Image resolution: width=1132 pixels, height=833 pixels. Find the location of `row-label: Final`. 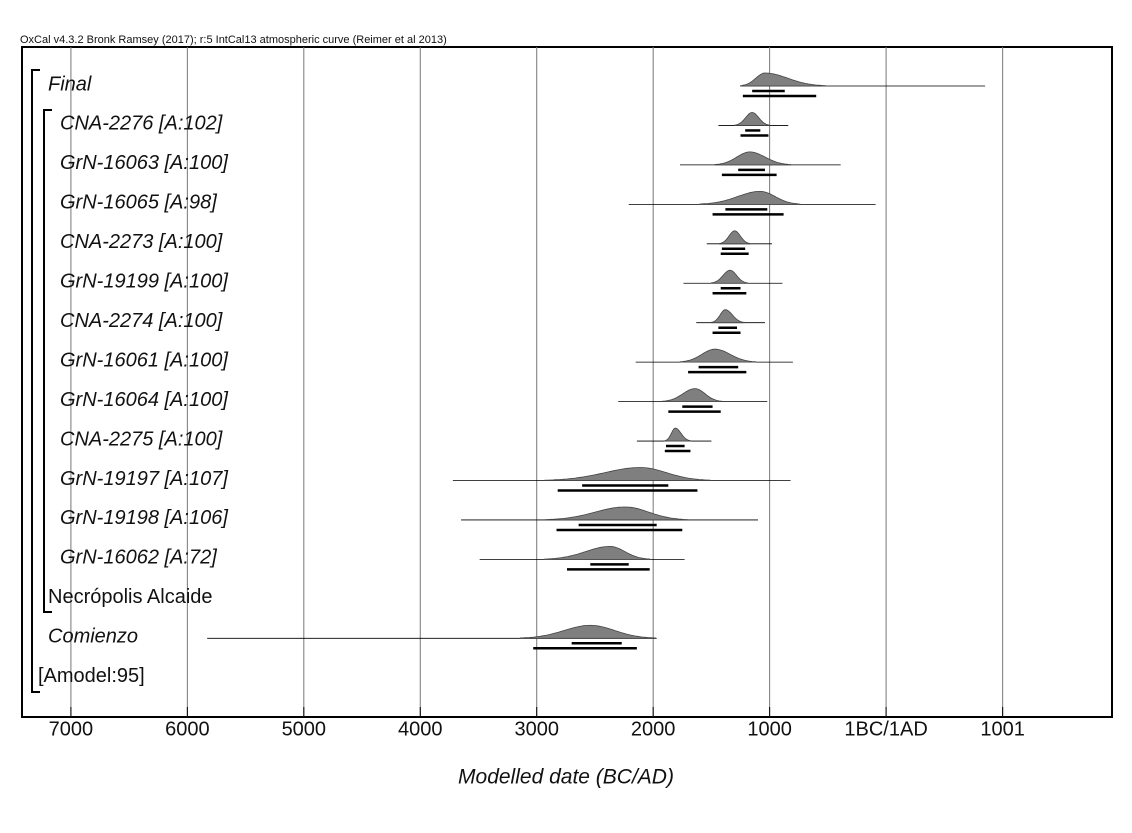

row-label: Final is located at coordinates (70, 84).